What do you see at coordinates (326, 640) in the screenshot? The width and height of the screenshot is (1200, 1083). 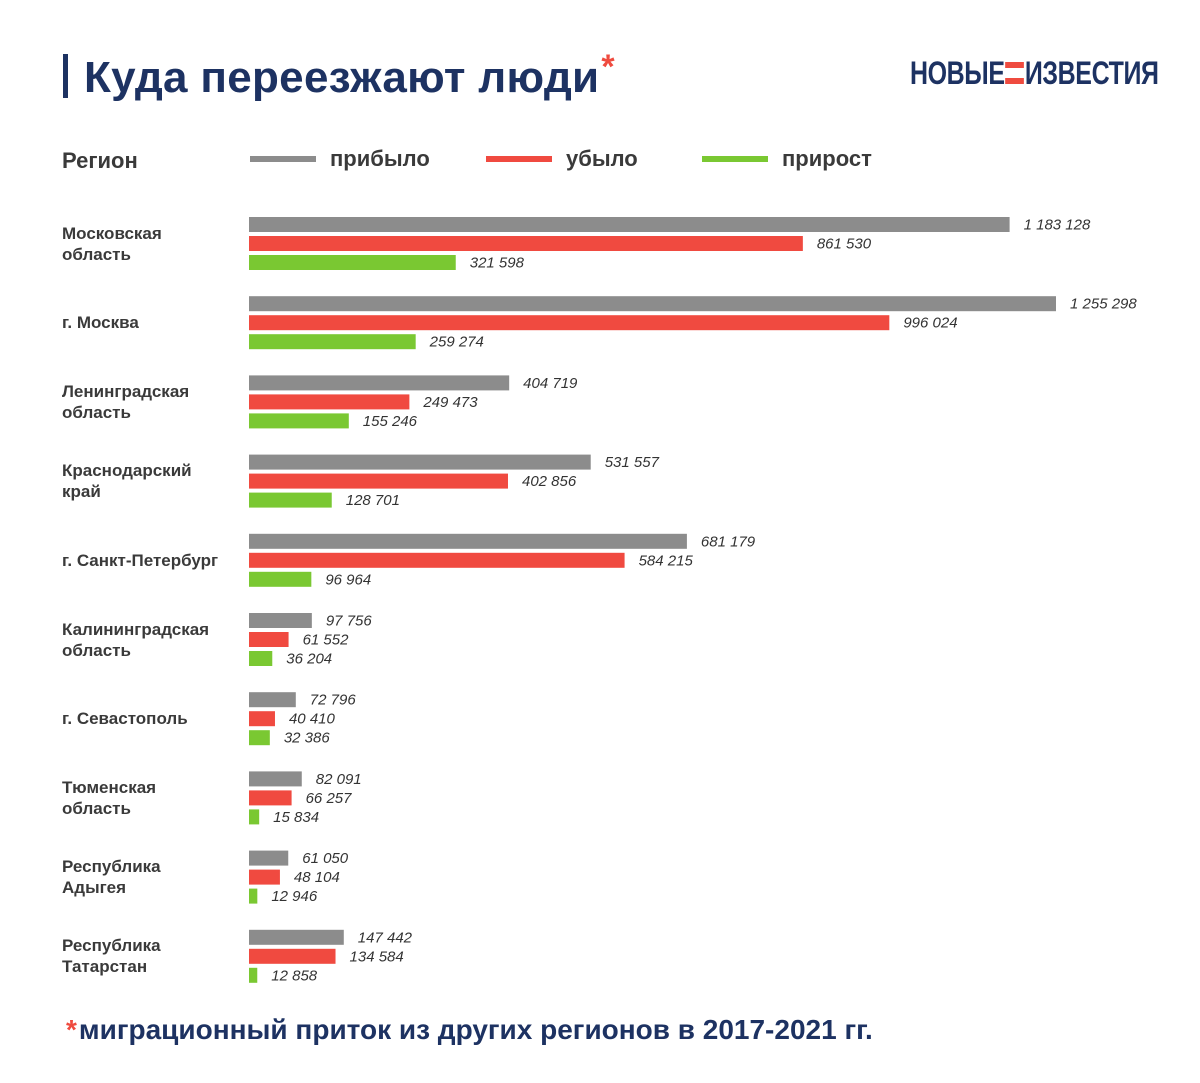 I see `bar-value-label-departed: 61 552` at bounding box center [326, 640].